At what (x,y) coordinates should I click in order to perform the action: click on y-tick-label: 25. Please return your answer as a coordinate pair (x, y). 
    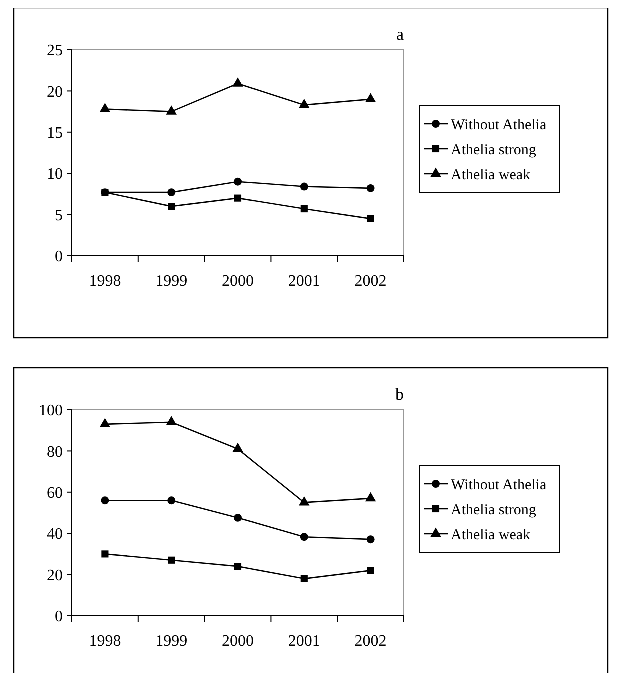
    Looking at the image, I should click on (55, 51).